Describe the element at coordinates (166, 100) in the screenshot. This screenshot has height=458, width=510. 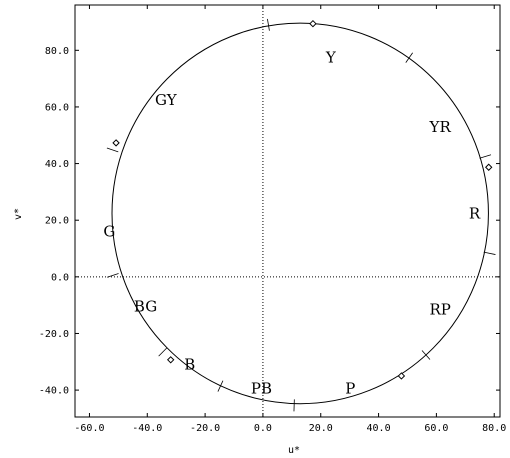
I see `region-label-gy: GY` at that location.